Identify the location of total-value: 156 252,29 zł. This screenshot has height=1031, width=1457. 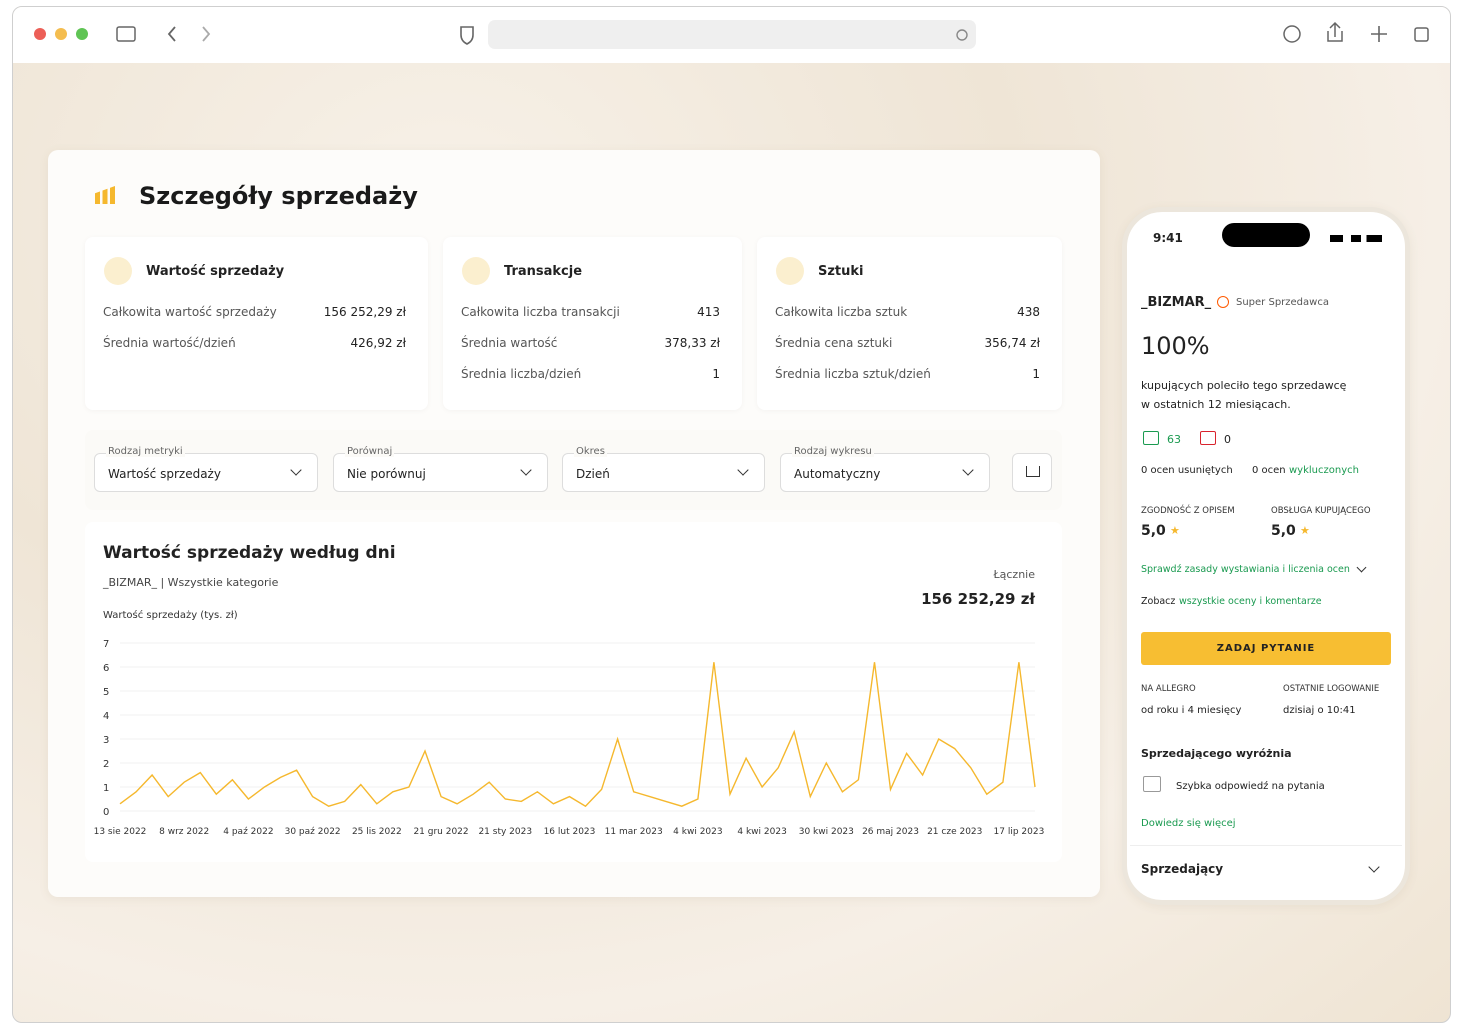
(978, 599).